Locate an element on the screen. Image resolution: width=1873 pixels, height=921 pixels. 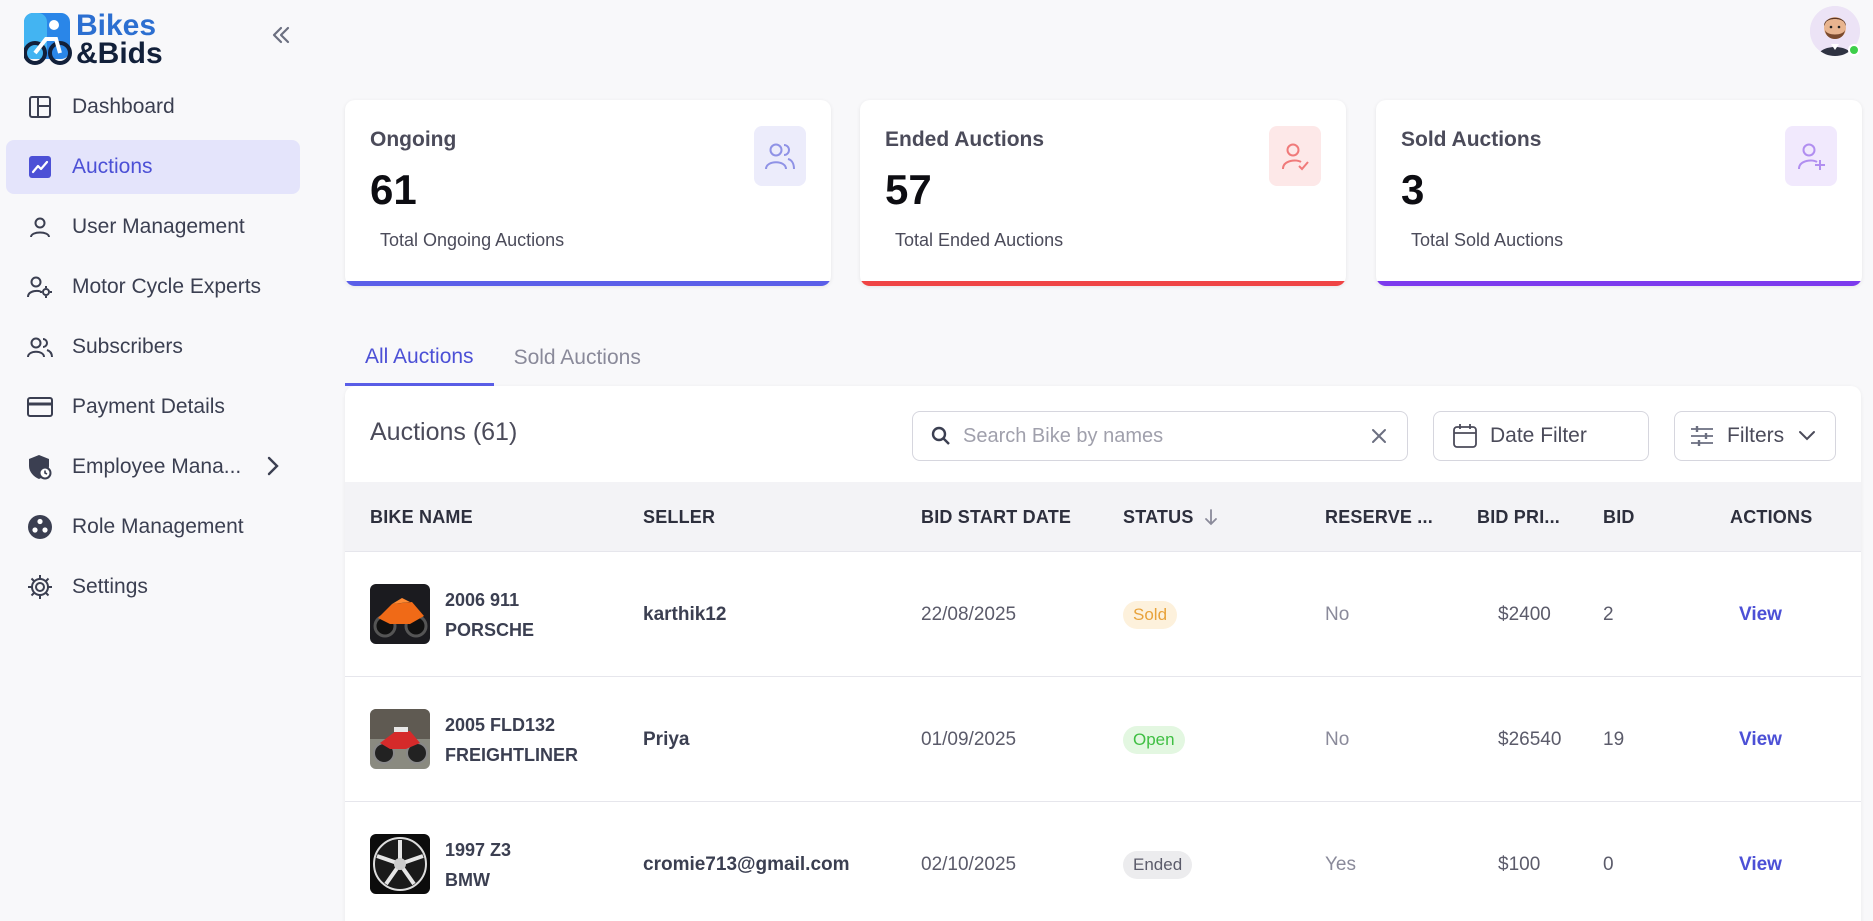
sidebar-item-subscribers: Subscribers is located at coordinates (153, 347).